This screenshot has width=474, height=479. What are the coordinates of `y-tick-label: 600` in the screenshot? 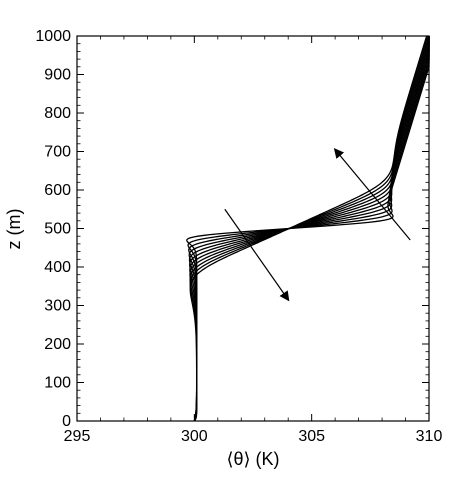 It's located at (57, 190).